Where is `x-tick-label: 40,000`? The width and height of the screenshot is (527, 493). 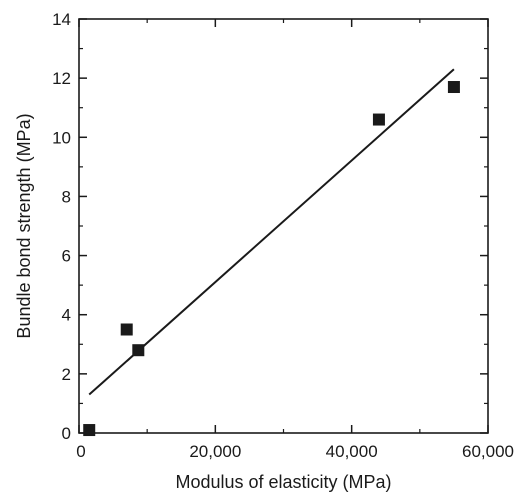 x-tick-label: 40,000 is located at coordinates (352, 451).